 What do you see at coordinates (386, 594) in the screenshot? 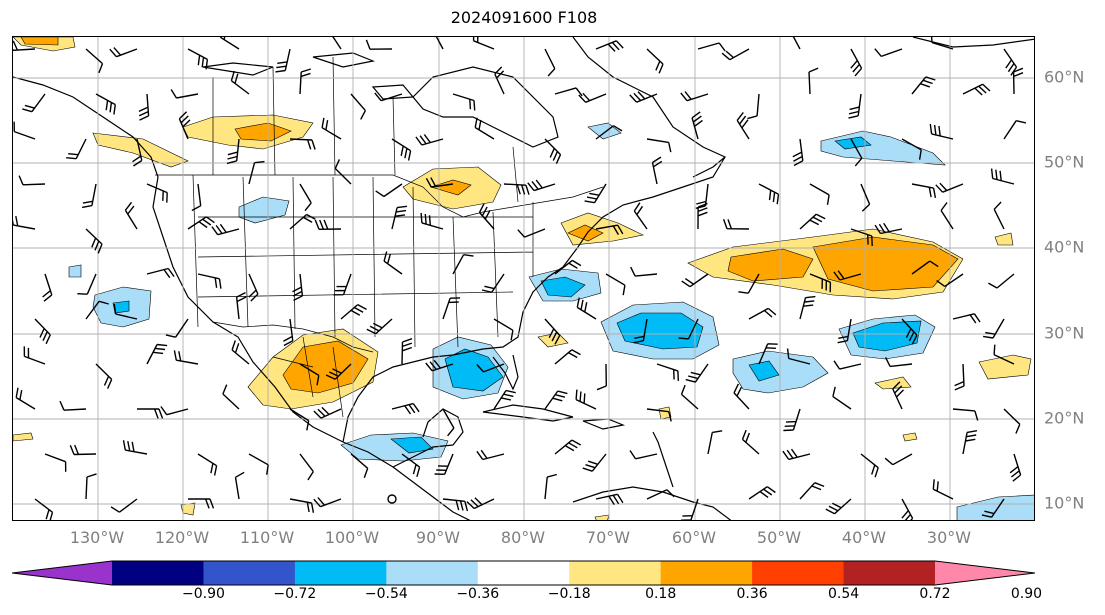
I see `colorbar-tick-label: −0.54` at bounding box center [386, 594].